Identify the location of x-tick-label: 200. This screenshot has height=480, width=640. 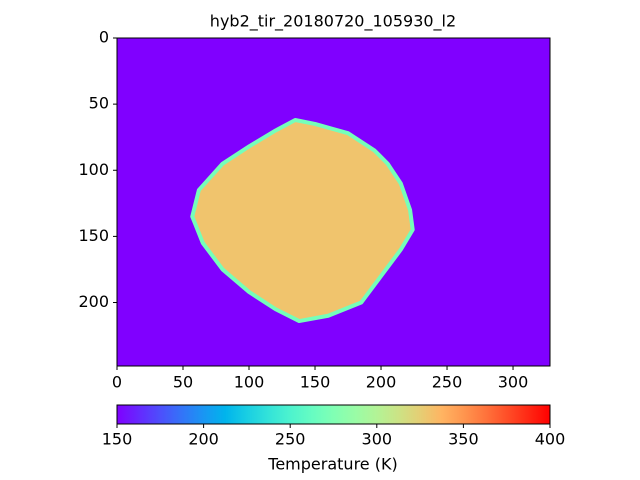
(381, 382).